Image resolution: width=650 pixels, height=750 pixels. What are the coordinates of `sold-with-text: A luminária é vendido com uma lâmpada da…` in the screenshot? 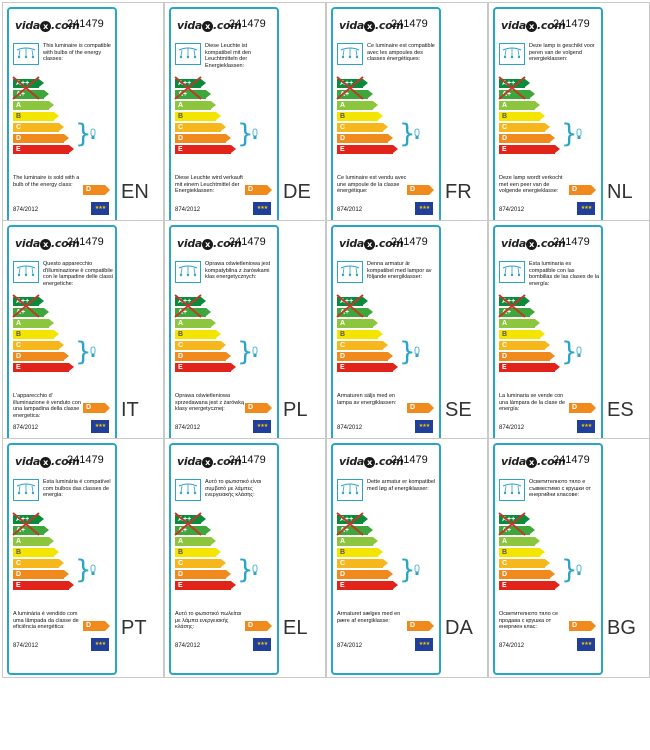 It's located at (46, 620).